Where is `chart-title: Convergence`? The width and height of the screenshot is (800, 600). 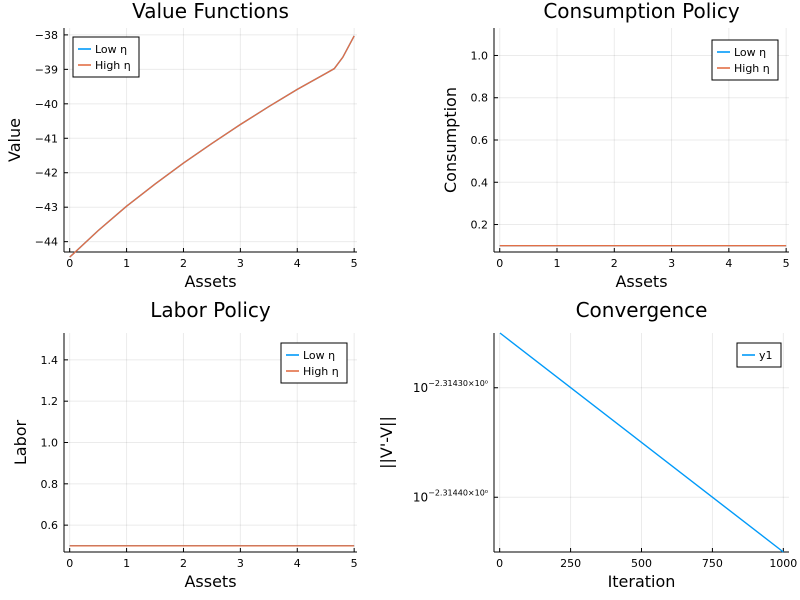
chart-title: Convergence is located at coordinates (642, 310).